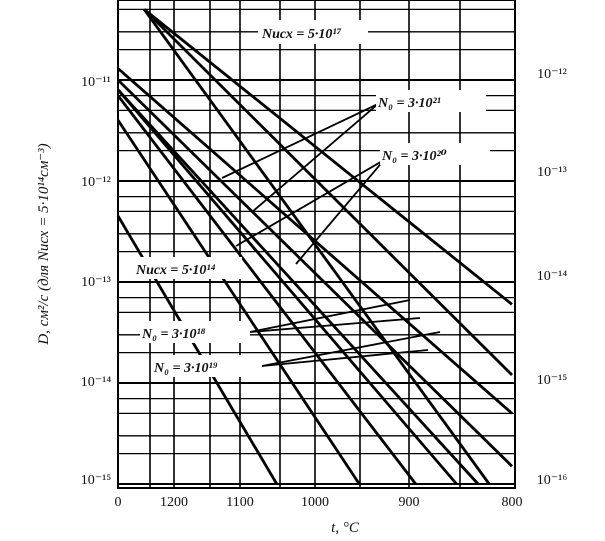 Image resolution: width=605 pixels, height=541 pixels. I want to click on x-tick-origin: 0, so click(118, 502).